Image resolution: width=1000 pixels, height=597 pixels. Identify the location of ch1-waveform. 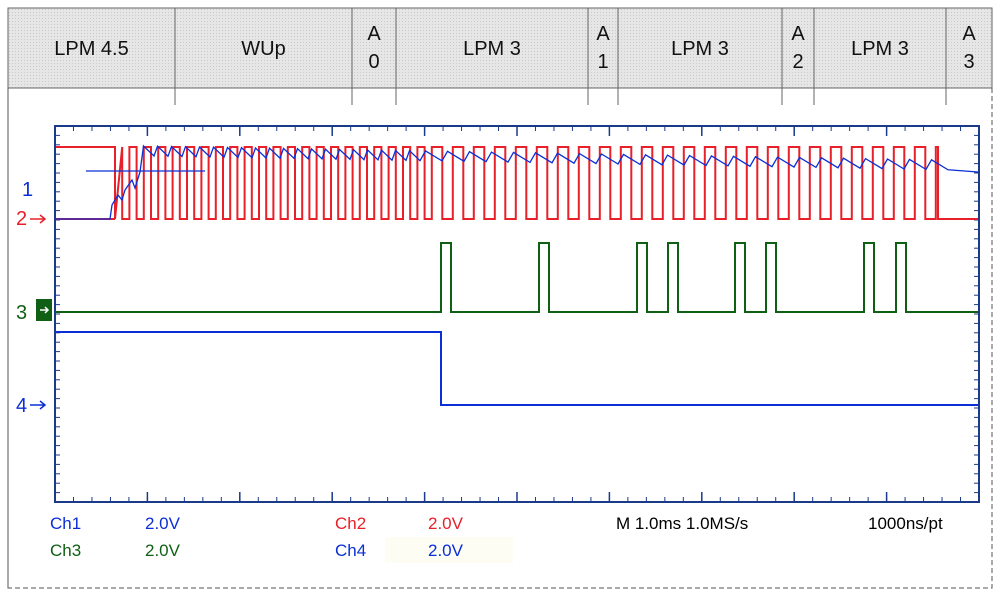
(517, 182).